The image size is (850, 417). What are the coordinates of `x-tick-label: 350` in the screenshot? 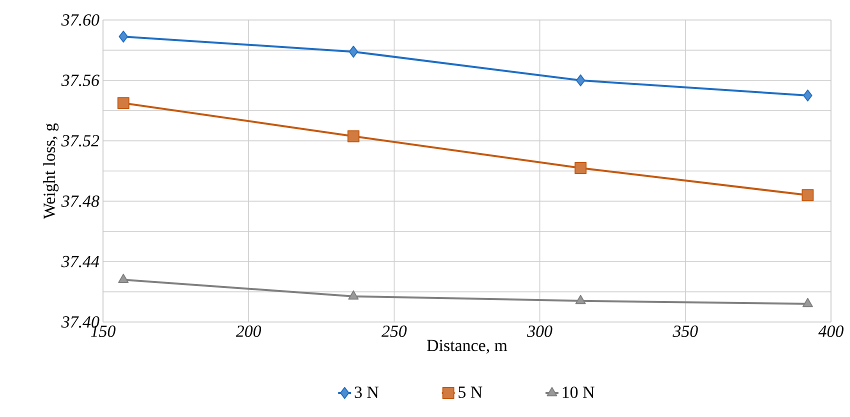 It's located at (685, 331).